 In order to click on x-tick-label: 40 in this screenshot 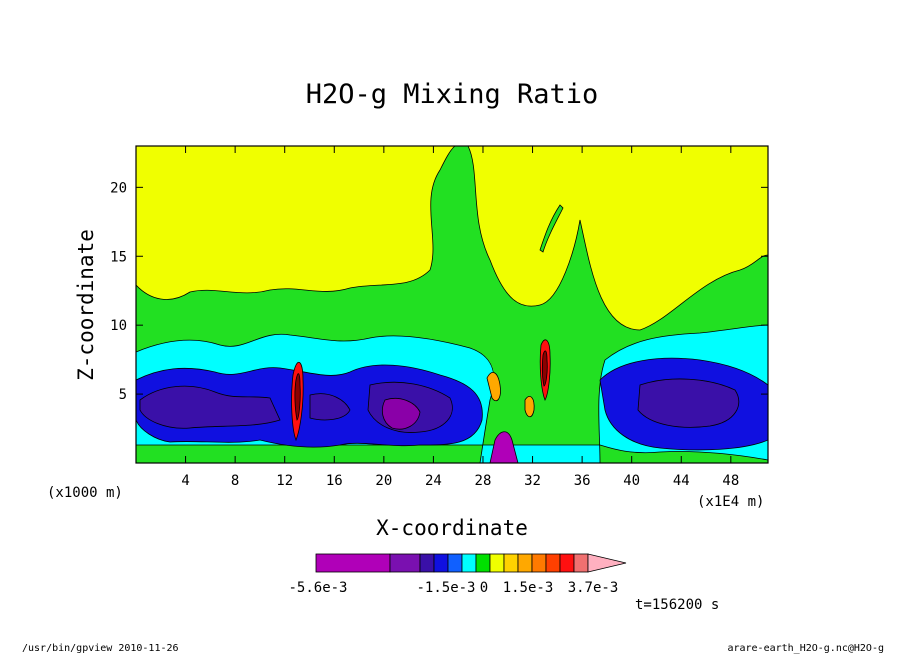, I will do `click(631, 481)`.